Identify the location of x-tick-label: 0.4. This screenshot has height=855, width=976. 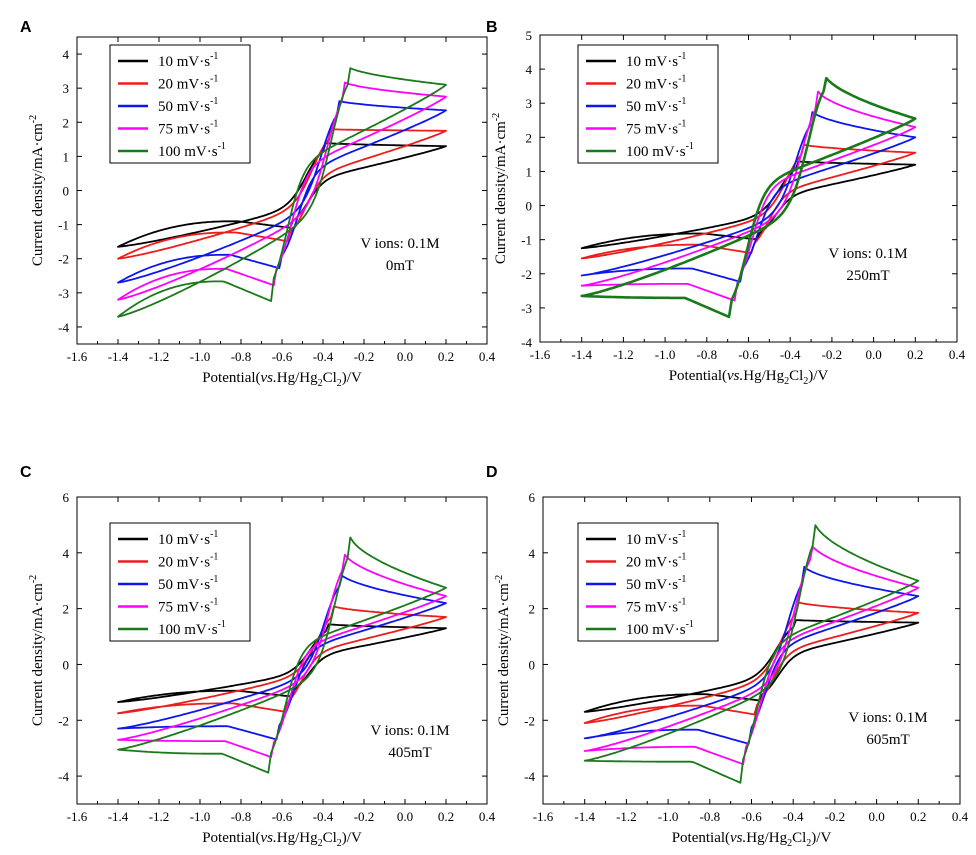
(487, 356).